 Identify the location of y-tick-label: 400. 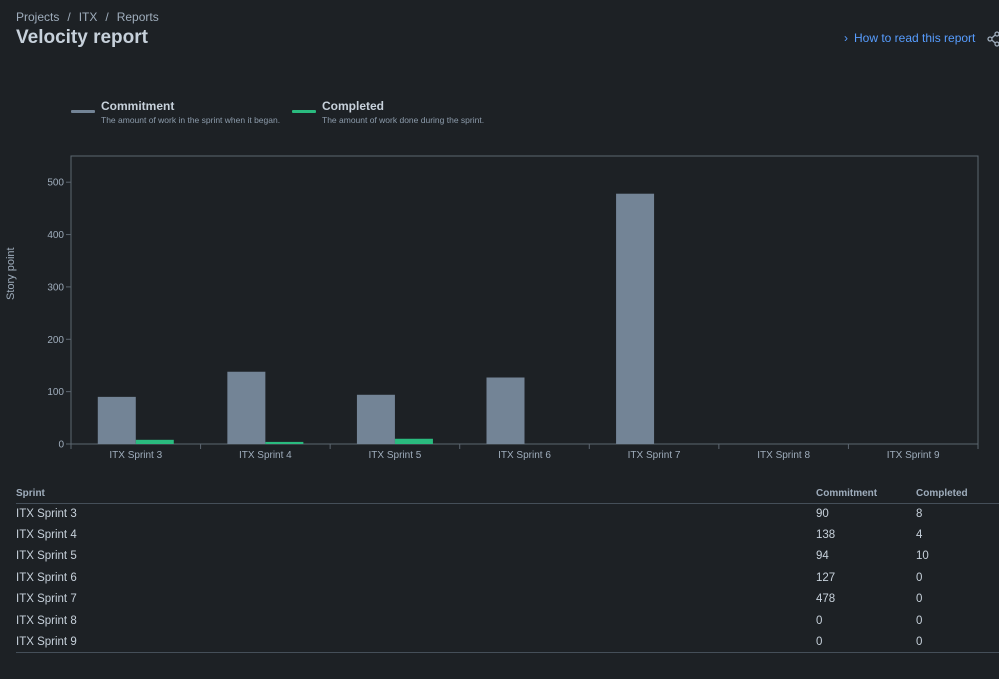
(55, 235).